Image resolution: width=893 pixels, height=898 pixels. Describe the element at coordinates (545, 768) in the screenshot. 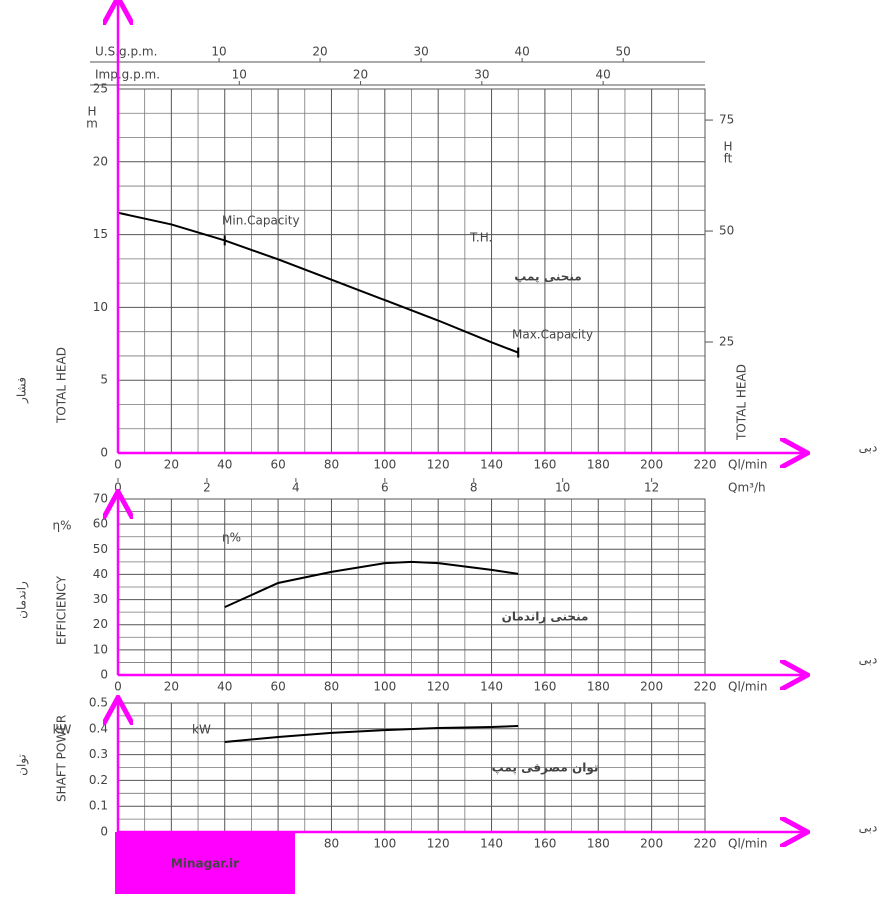

I see `annotation: توان مصرفی پمپ` at that location.